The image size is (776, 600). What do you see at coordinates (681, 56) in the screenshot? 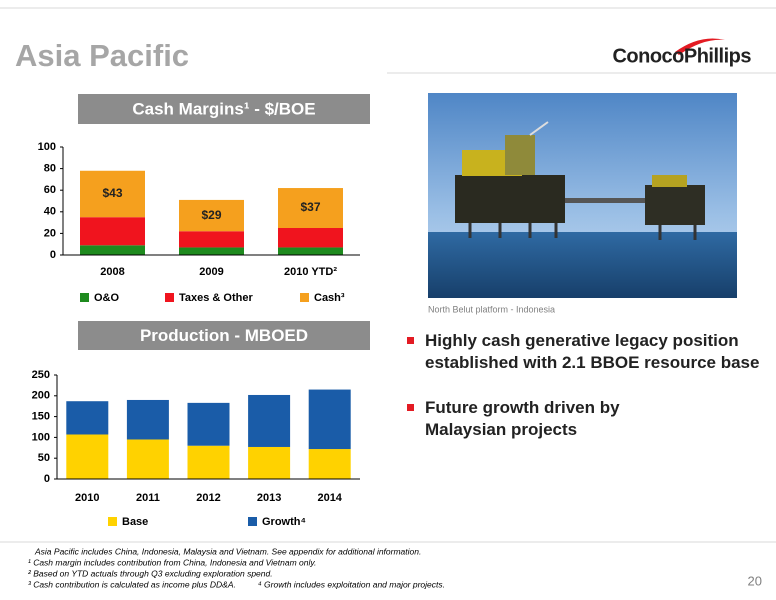
I see `logo: ConocoPhillips` at bounding box center [681, 56].